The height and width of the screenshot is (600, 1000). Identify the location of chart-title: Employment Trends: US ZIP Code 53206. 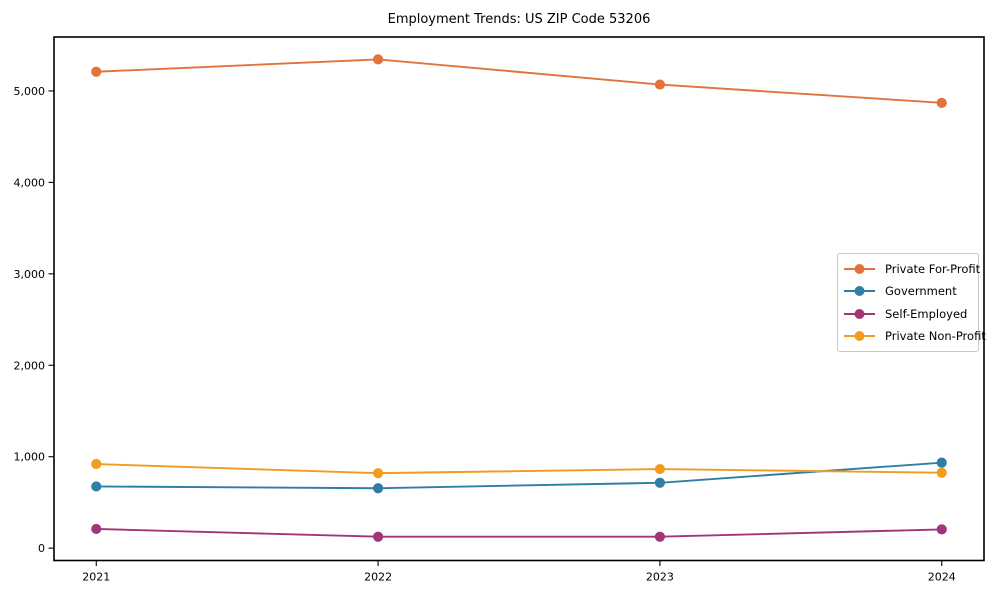
(519, 19).